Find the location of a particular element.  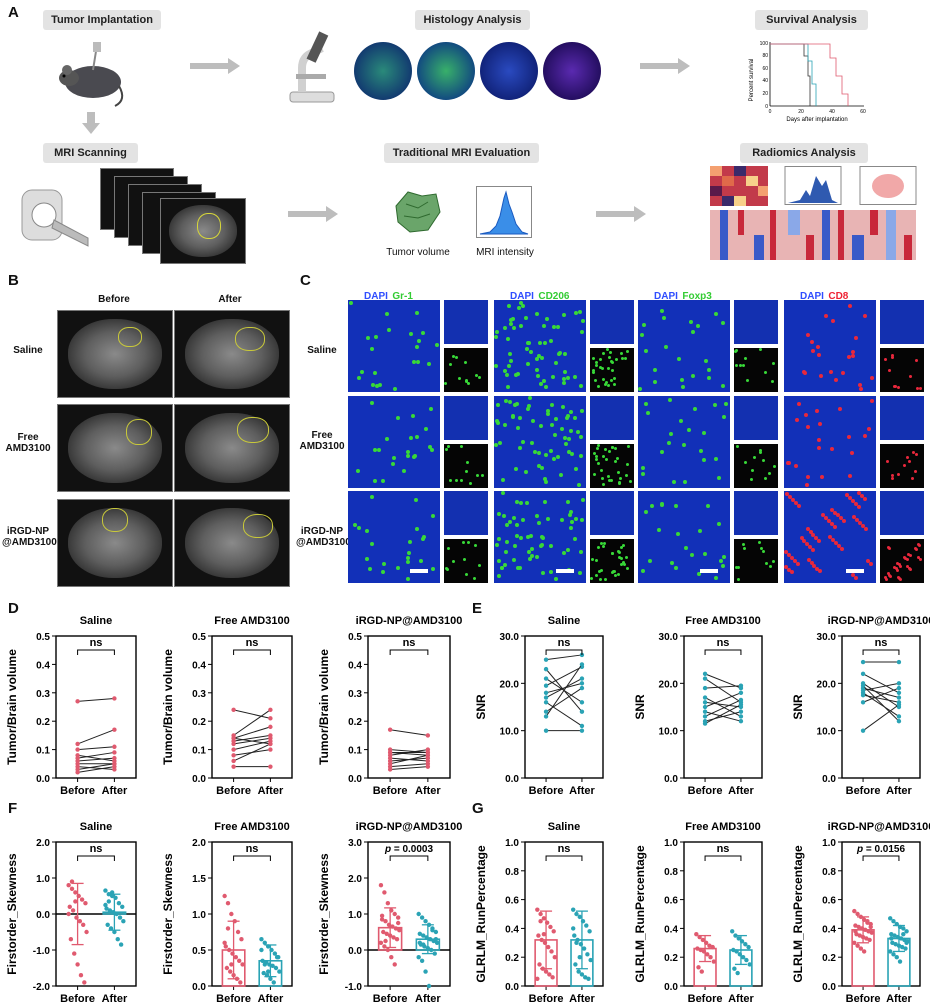

ytick-label: -1.0 is located at coordinates (42, 951).